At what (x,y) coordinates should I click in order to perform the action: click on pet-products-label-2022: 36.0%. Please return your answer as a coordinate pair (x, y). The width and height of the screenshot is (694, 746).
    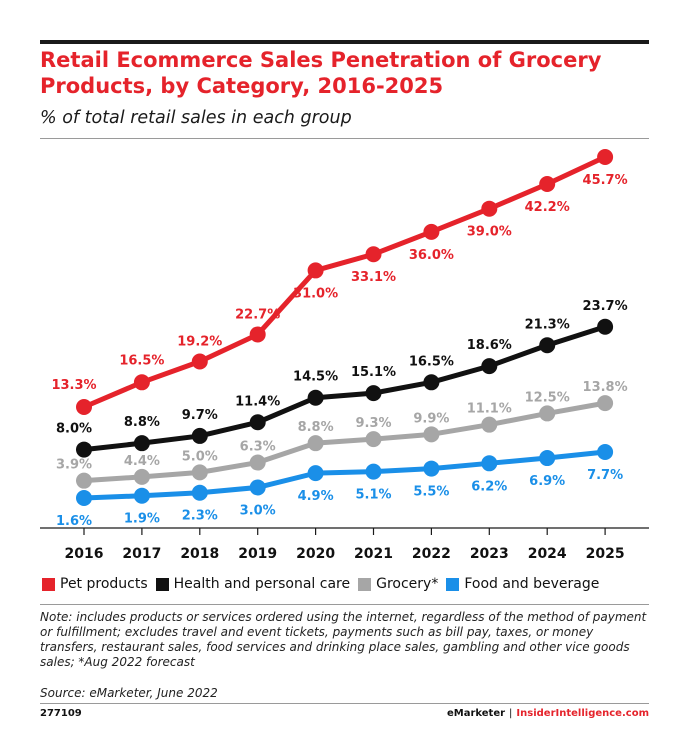
    Looking at the image, I should click on (431, 255).